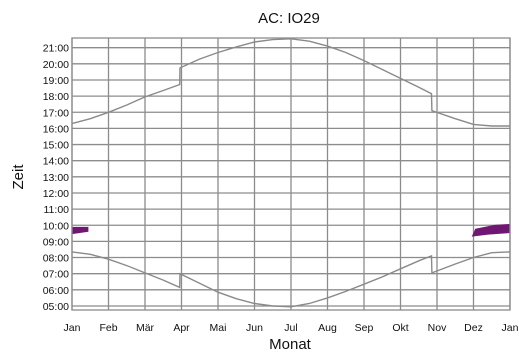 Image resolution: width=519 pixels, height=354 pixels. Describe the element at coordinates (291, 230) in the screenshot. I see `marks` at that location.